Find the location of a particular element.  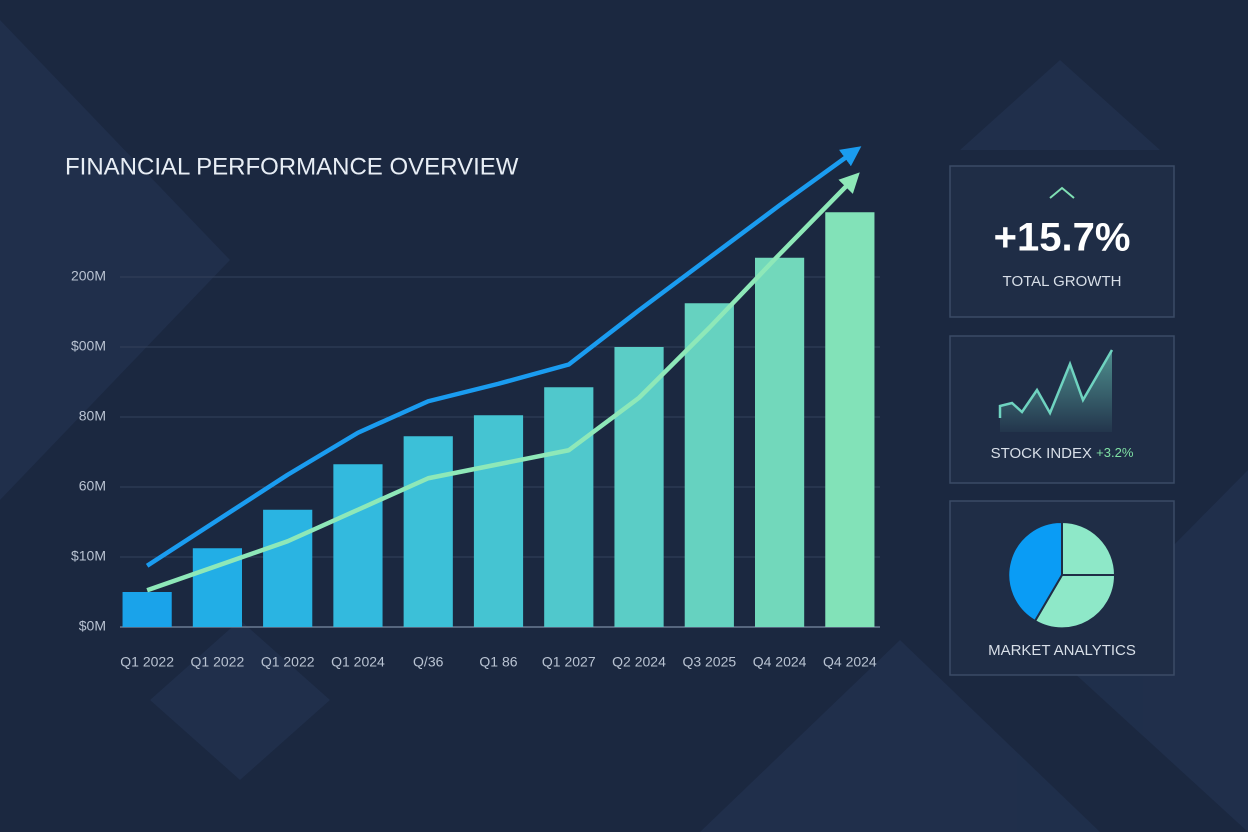

stock-change: +3.2% is located at coordinates (1115, 452).